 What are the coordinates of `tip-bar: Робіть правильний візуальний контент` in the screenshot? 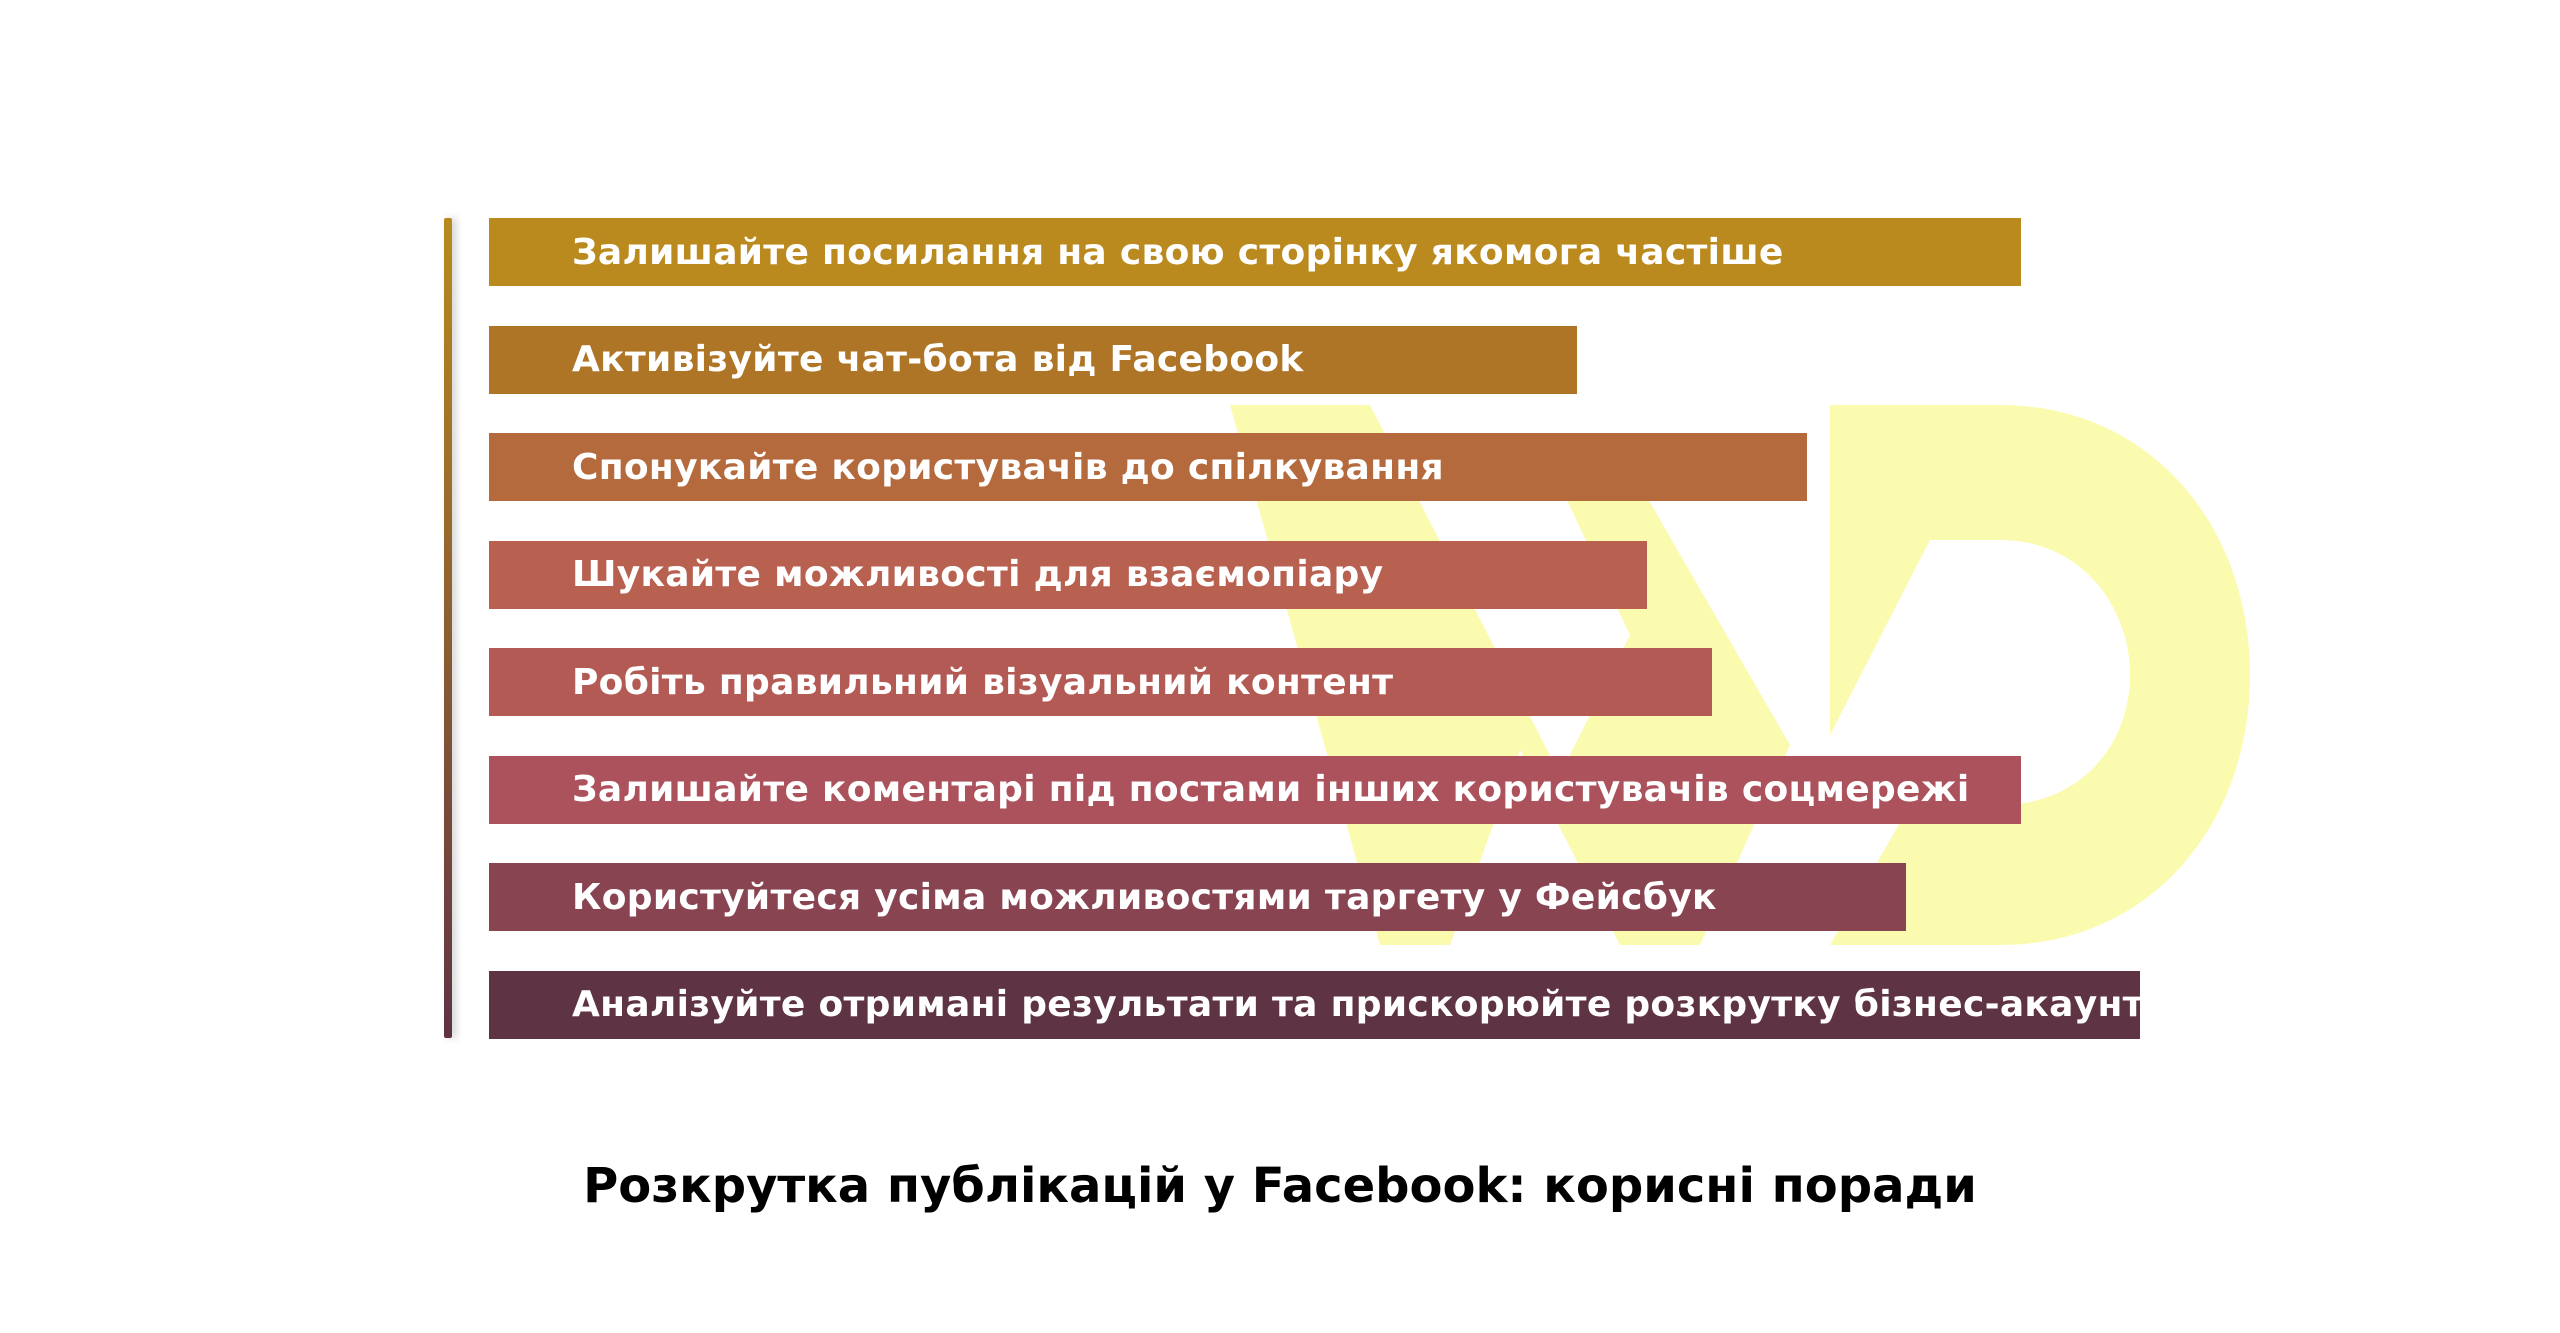 It's located at (1100, 682).